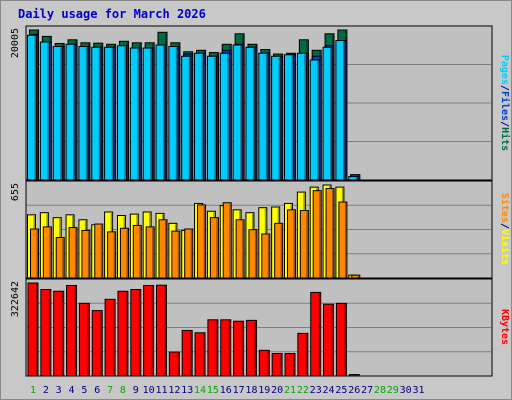 The width and height of the screenshot is (512, 400). What do you see at coordinates (84, 390) in the screenshot?
I see `x-tick-day-5: 5` at bounding box center [84, 390].